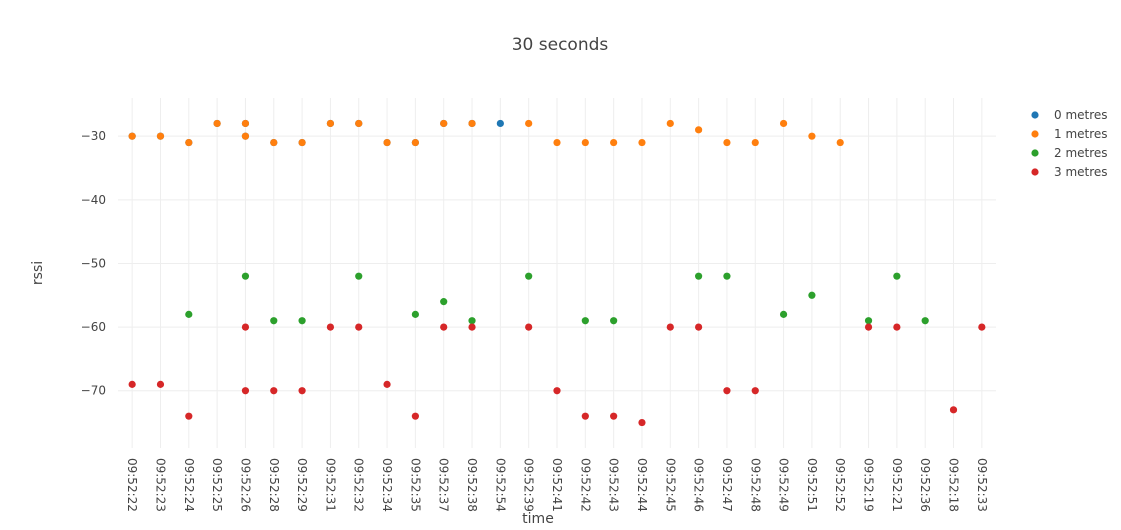 The image size is (1121, 530). Describe the element at coordinates (897, 485) in the screenshot. I see `x-tick-label: 09:52:21` at that location.